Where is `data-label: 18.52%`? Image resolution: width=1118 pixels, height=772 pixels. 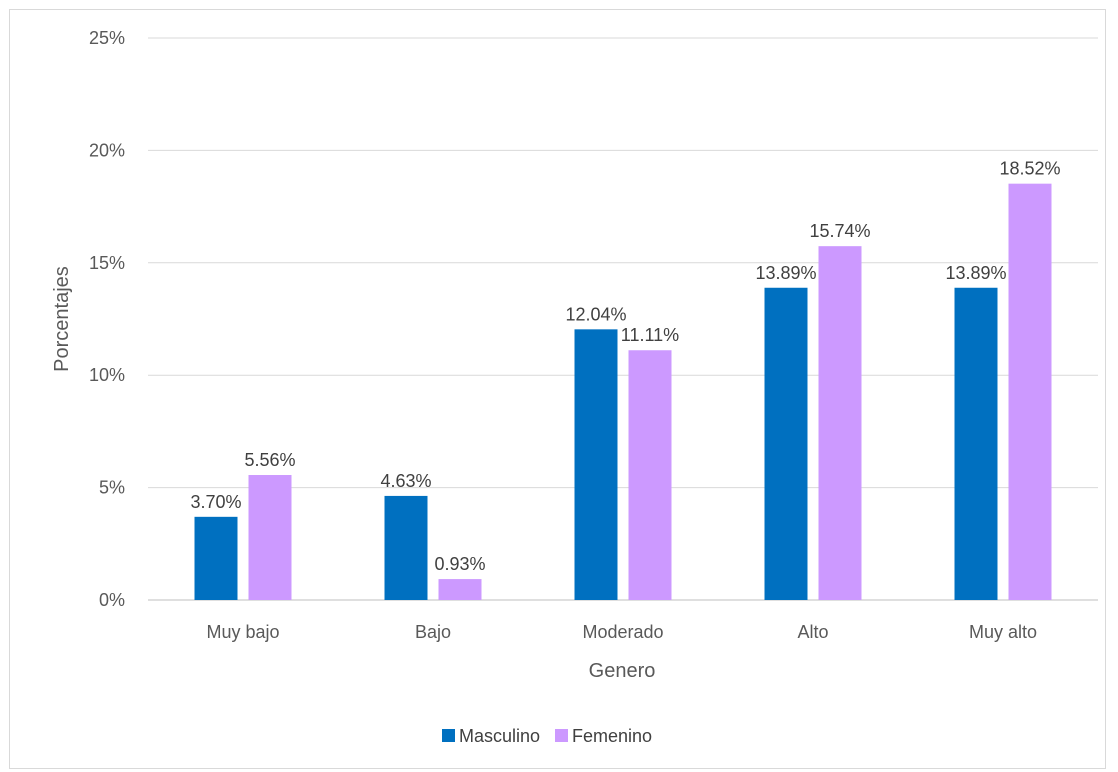 data-label: 18.52% is located at coordinates (1029, 169).